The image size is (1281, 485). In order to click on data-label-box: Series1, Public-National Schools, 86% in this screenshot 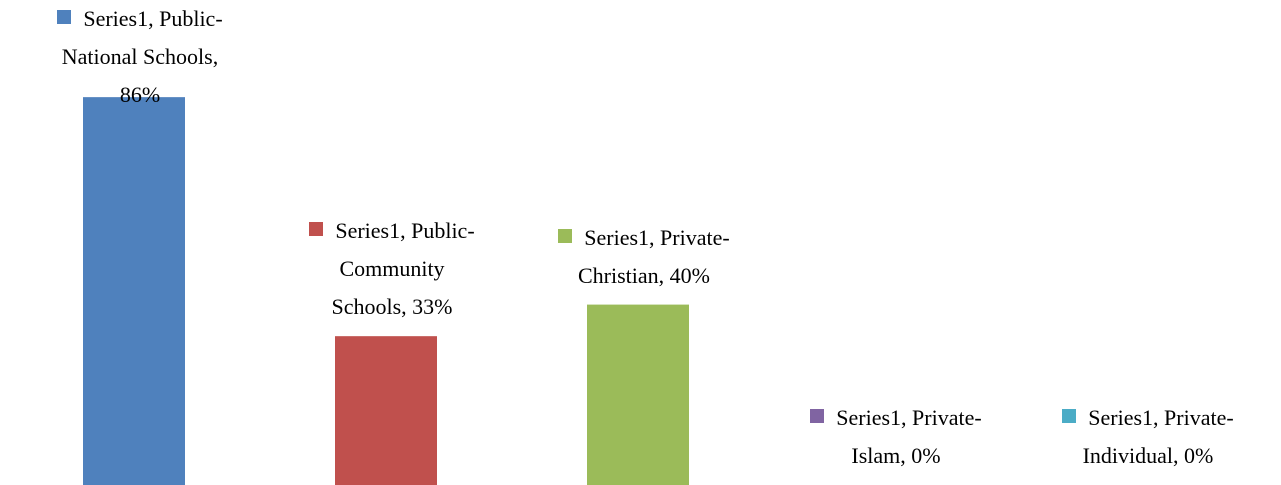, I will do `click(140, 57)`.